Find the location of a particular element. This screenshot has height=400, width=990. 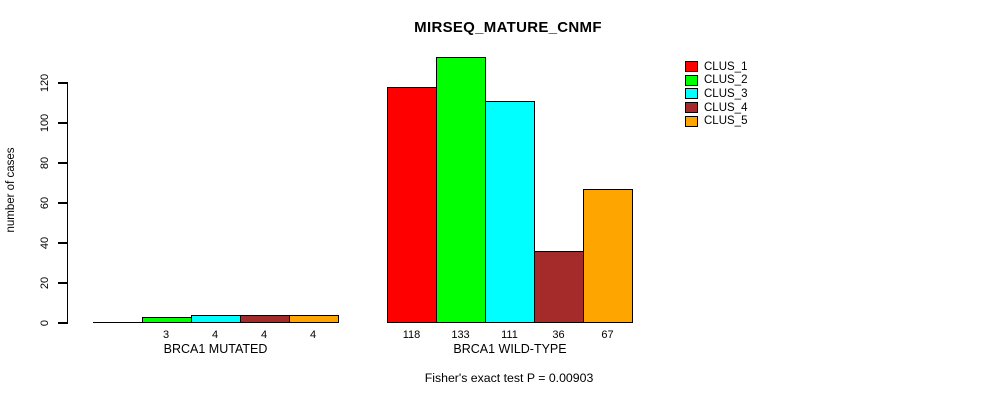

legend-item-clus_5: CLUS_5 is located at coordinates (745, 121).